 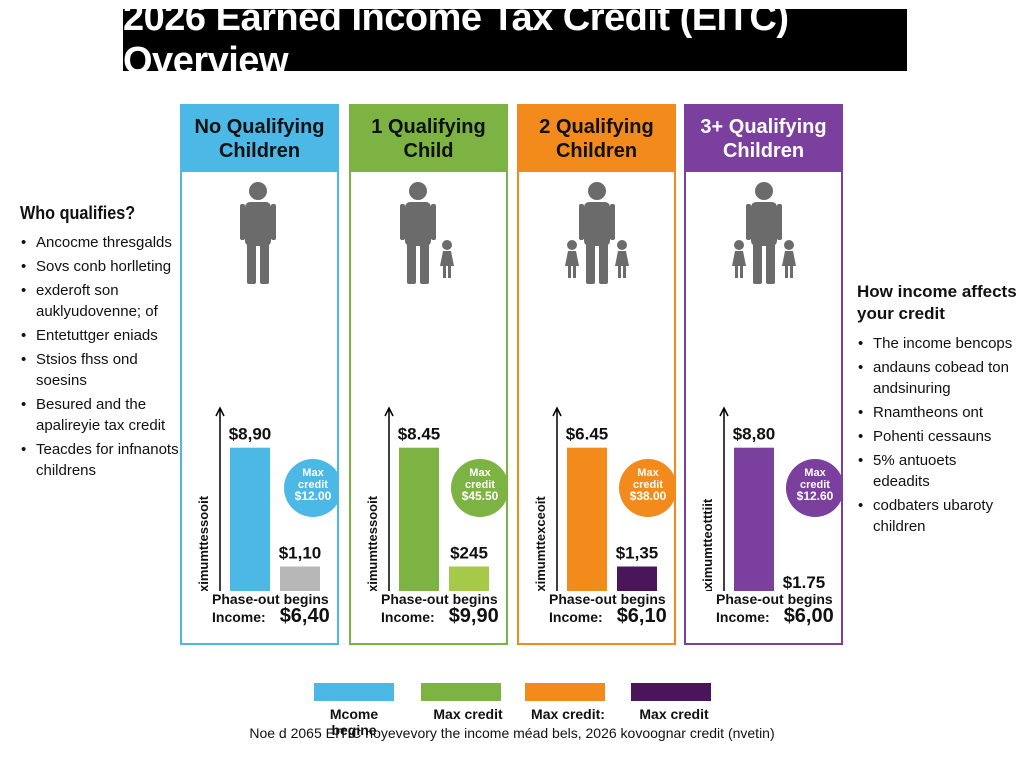 What do you see at coordinates (808, 616) in the screenshot?
I see `income-value: $6,00` at bounding box center [808, 616].